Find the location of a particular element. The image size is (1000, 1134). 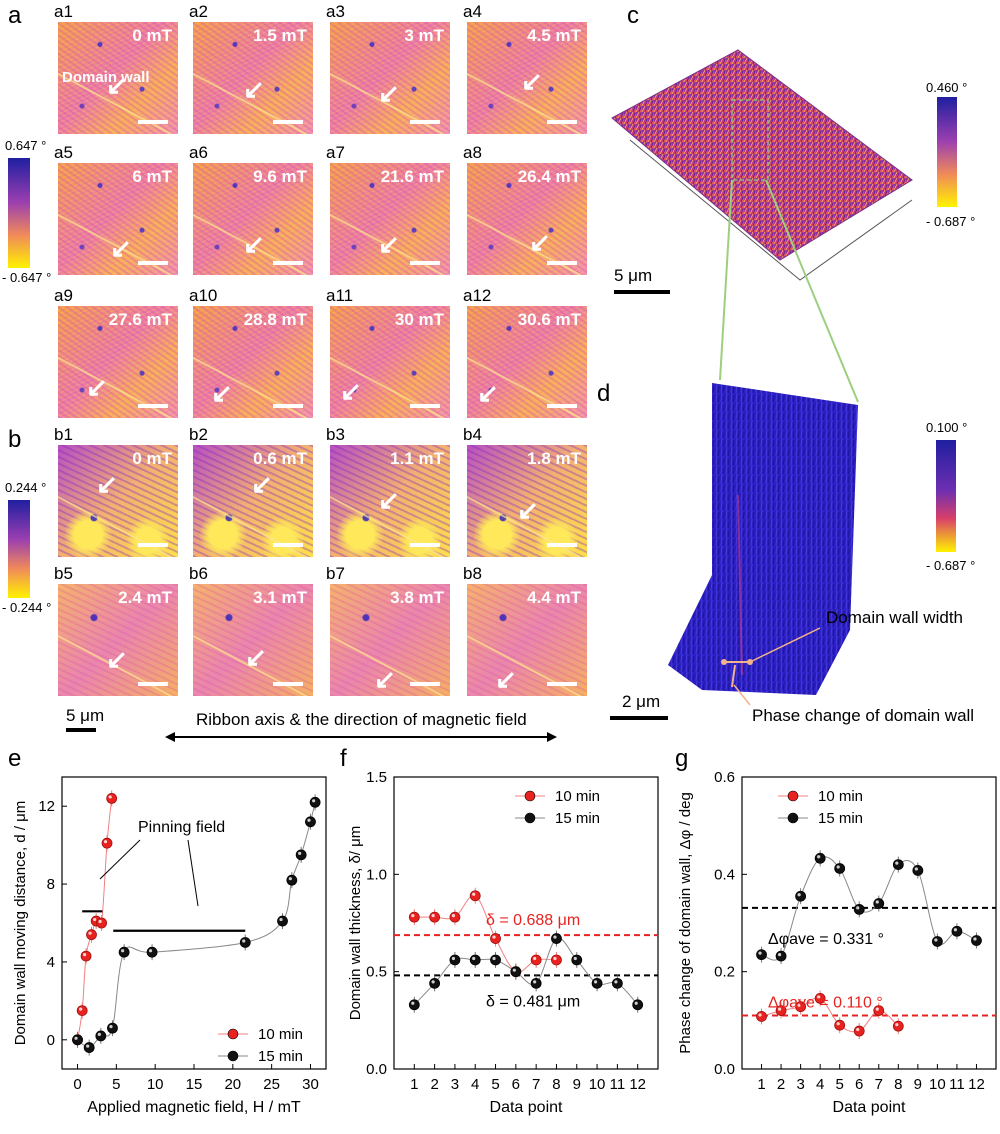

scale-bar-d is located at coordinates (639, 718).